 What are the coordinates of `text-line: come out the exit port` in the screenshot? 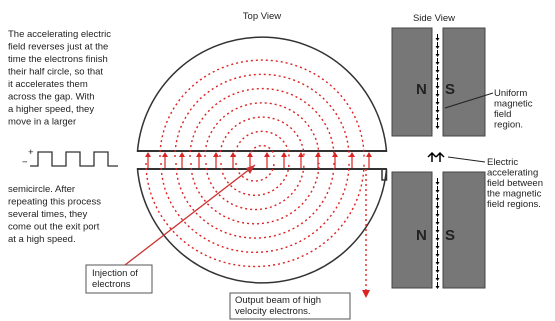 It's located at (54, 227).